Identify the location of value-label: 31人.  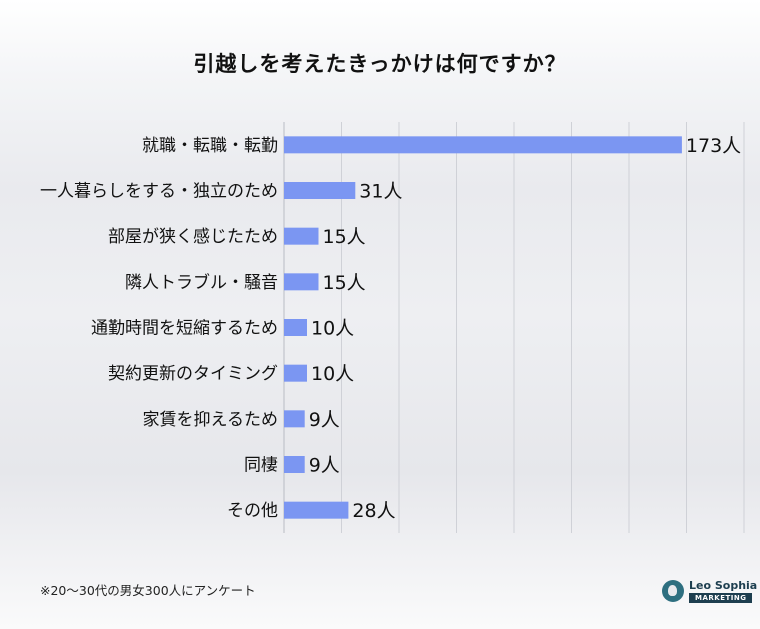
(380, 192).